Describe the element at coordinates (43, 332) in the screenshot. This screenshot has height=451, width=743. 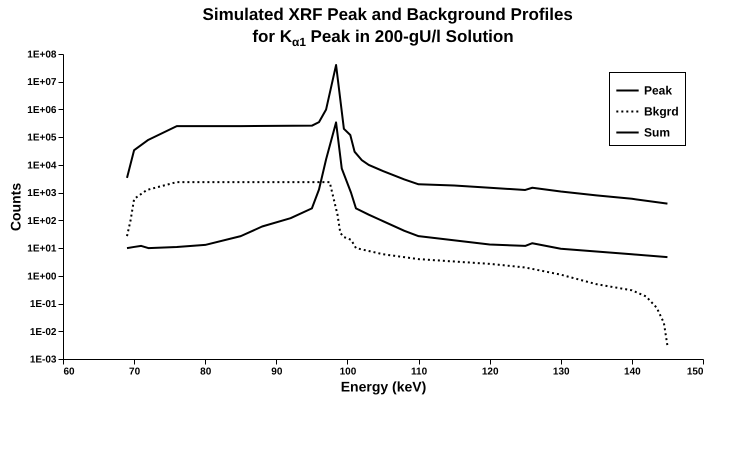
I see `y-tick-label: 1E-02` at that location.